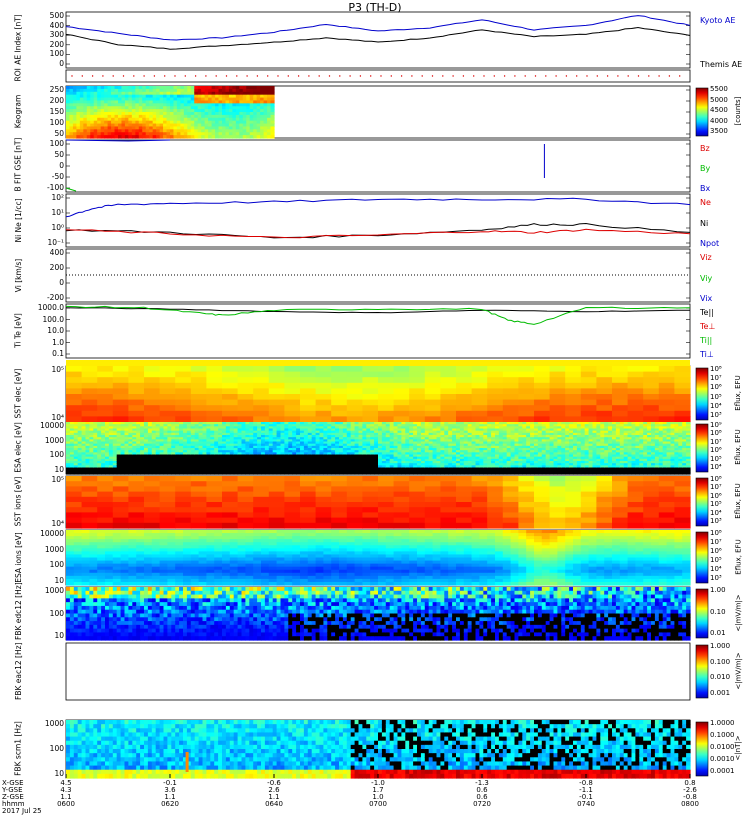 Image resolution: width=750 pixels, height=815 pixels. I want to click on cbar-unit-fbk_eac12: <|mV/m|>, so click(738, 670).